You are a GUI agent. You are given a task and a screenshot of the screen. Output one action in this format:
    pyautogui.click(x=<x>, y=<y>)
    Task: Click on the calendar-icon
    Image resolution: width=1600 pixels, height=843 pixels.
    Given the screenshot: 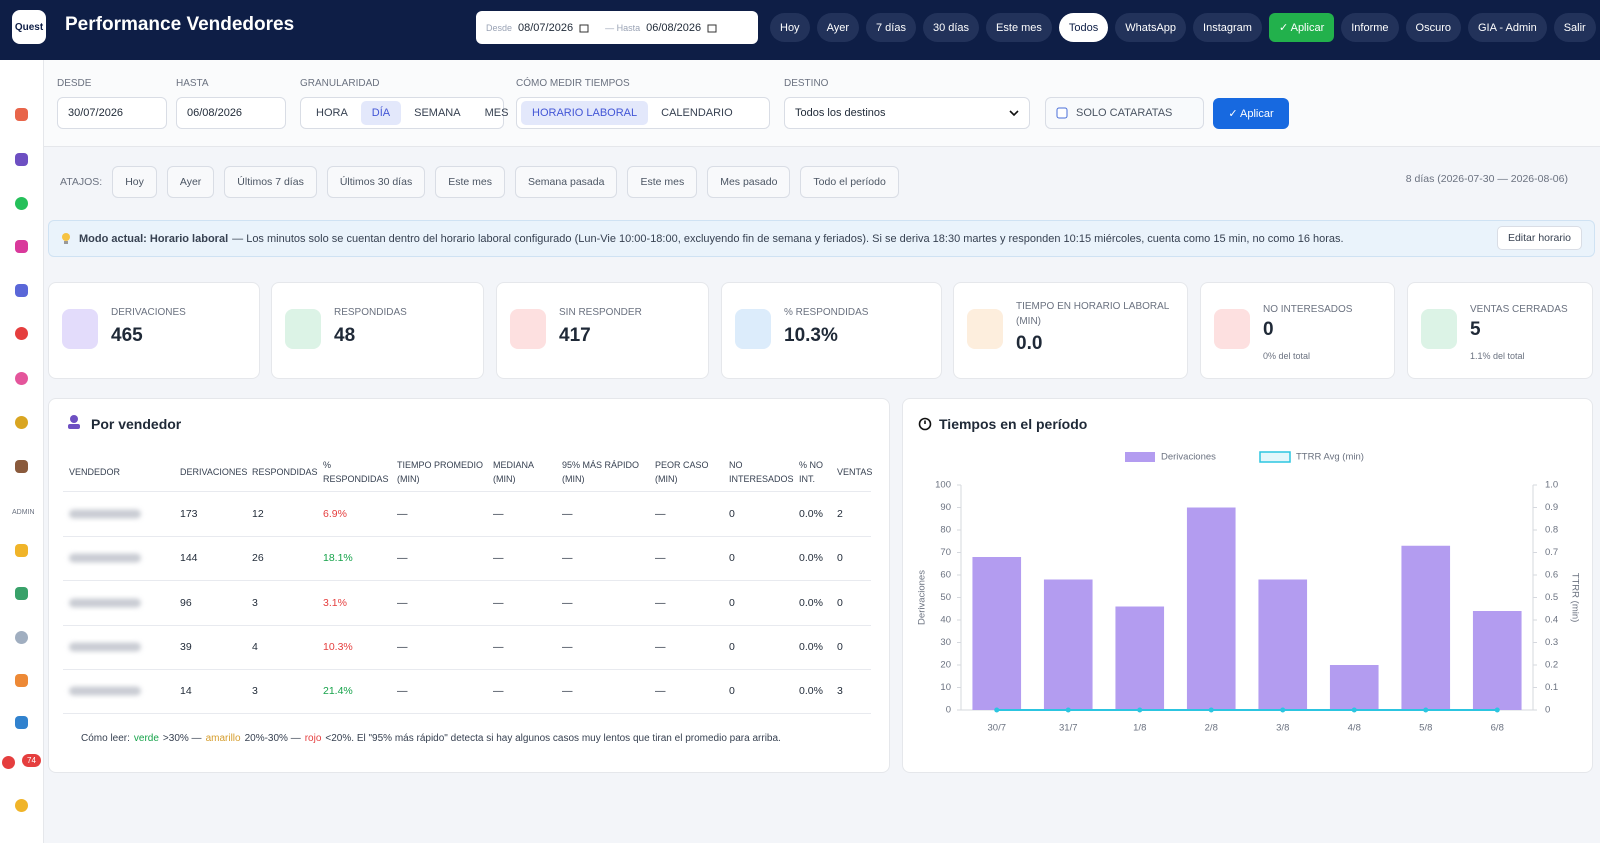 What is the action you would take?
    pyautogui.click(x=584, y=28)
    